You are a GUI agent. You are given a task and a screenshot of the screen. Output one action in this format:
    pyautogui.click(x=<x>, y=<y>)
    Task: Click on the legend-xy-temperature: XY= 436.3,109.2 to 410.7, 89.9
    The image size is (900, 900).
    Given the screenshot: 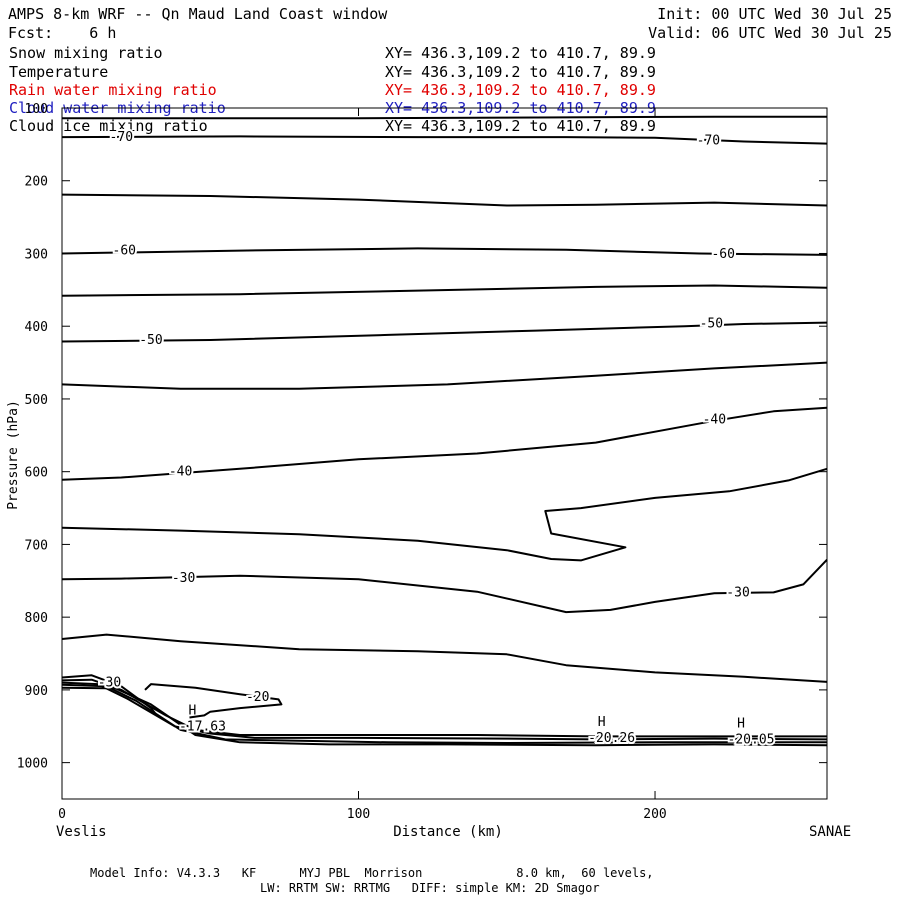 What is the action you would take?
    pyautogui.click(x=520, y=72)
    